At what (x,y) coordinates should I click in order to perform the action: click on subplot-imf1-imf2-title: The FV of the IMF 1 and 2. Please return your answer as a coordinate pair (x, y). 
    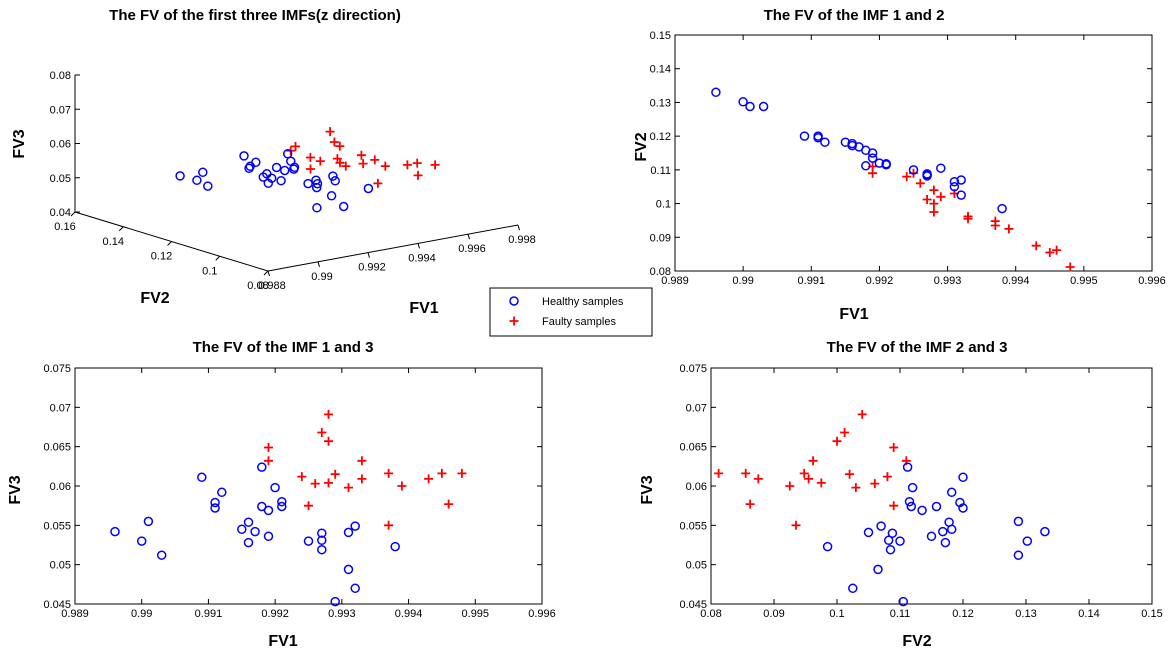
    Looking at the image, I should click on (854, 15).